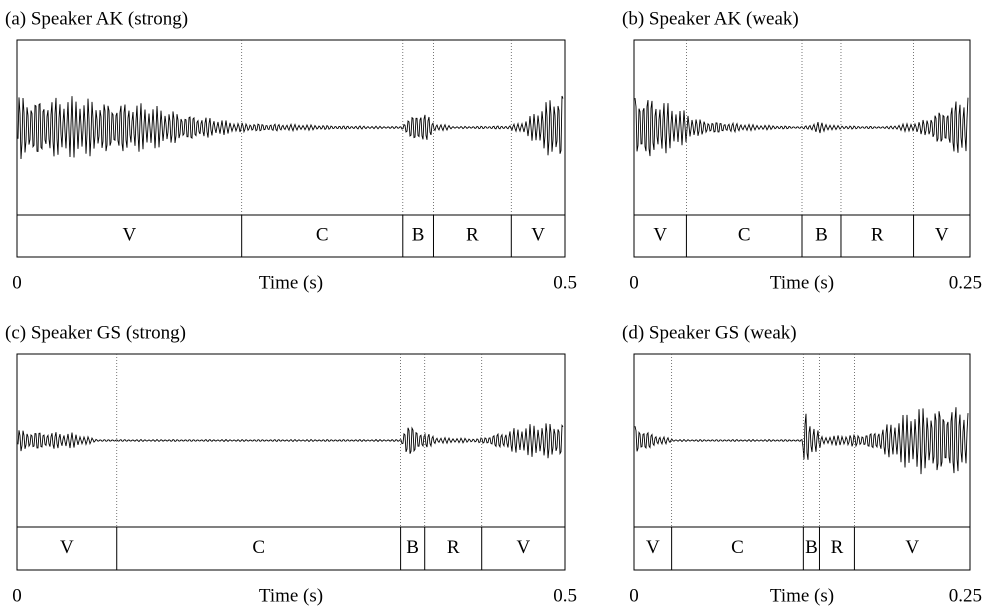 The image size is (996, 610). What do you see at coordinates (710, 18) in the screenshot?
I see `panel-title: (b) Speaker AK (weak)` at bounding box center [710, 18].